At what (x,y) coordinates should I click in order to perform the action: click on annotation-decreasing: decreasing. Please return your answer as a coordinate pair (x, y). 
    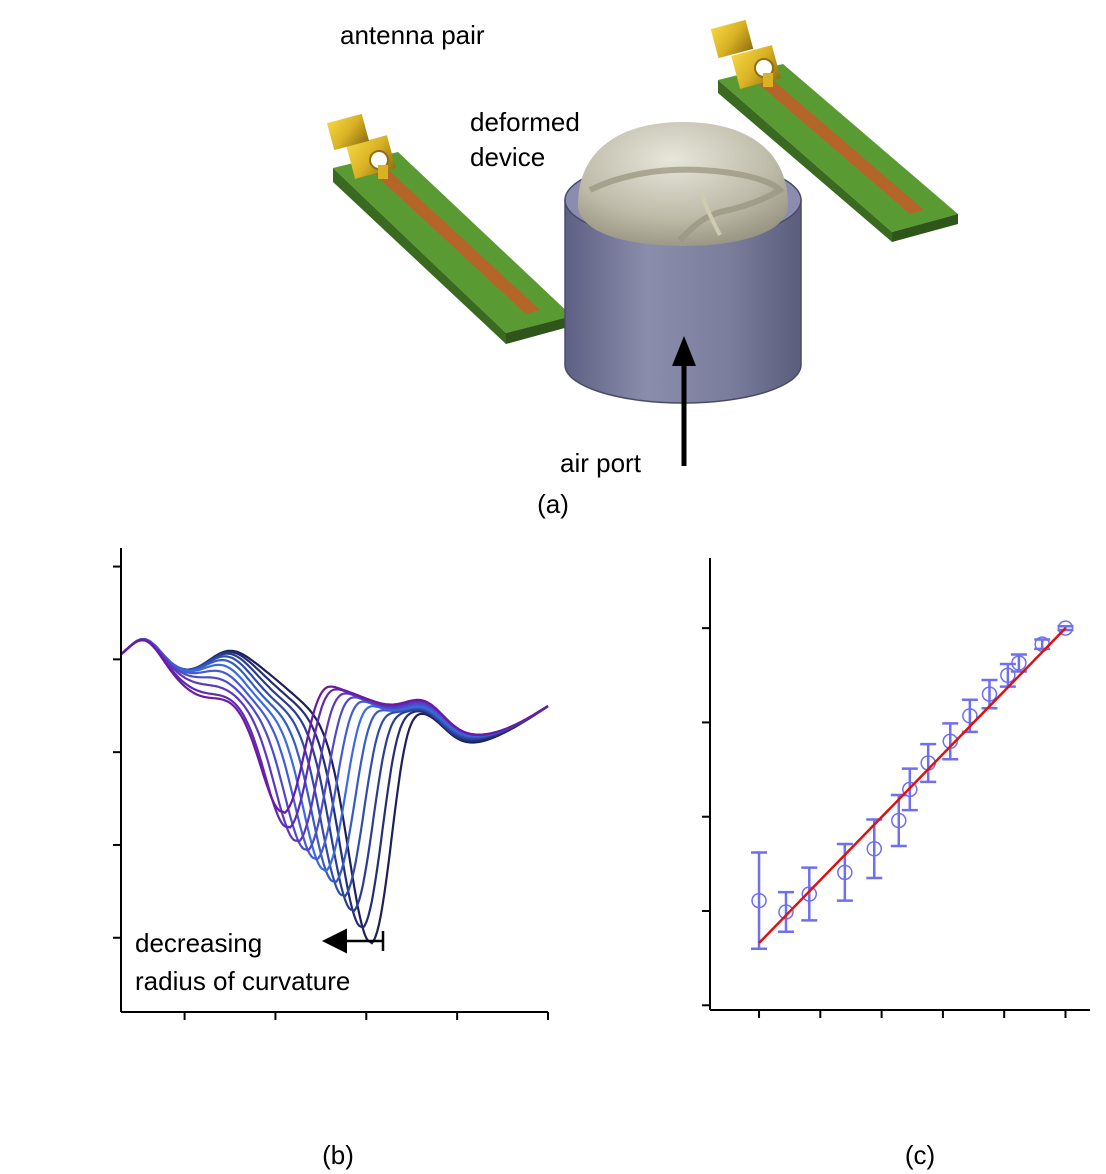
    Looking at the image, I should click on (198, 943).